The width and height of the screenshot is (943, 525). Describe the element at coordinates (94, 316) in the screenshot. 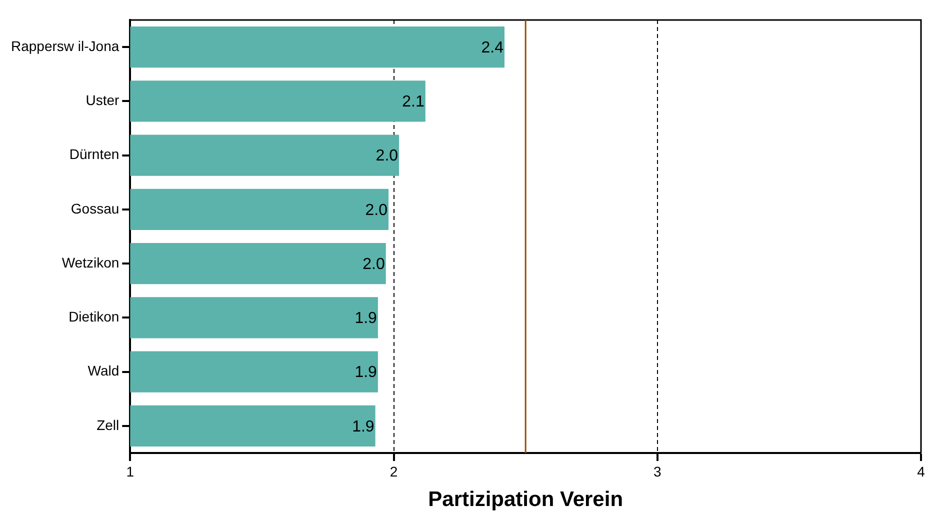

I see `y-tick-label: Dietikon` at that location.